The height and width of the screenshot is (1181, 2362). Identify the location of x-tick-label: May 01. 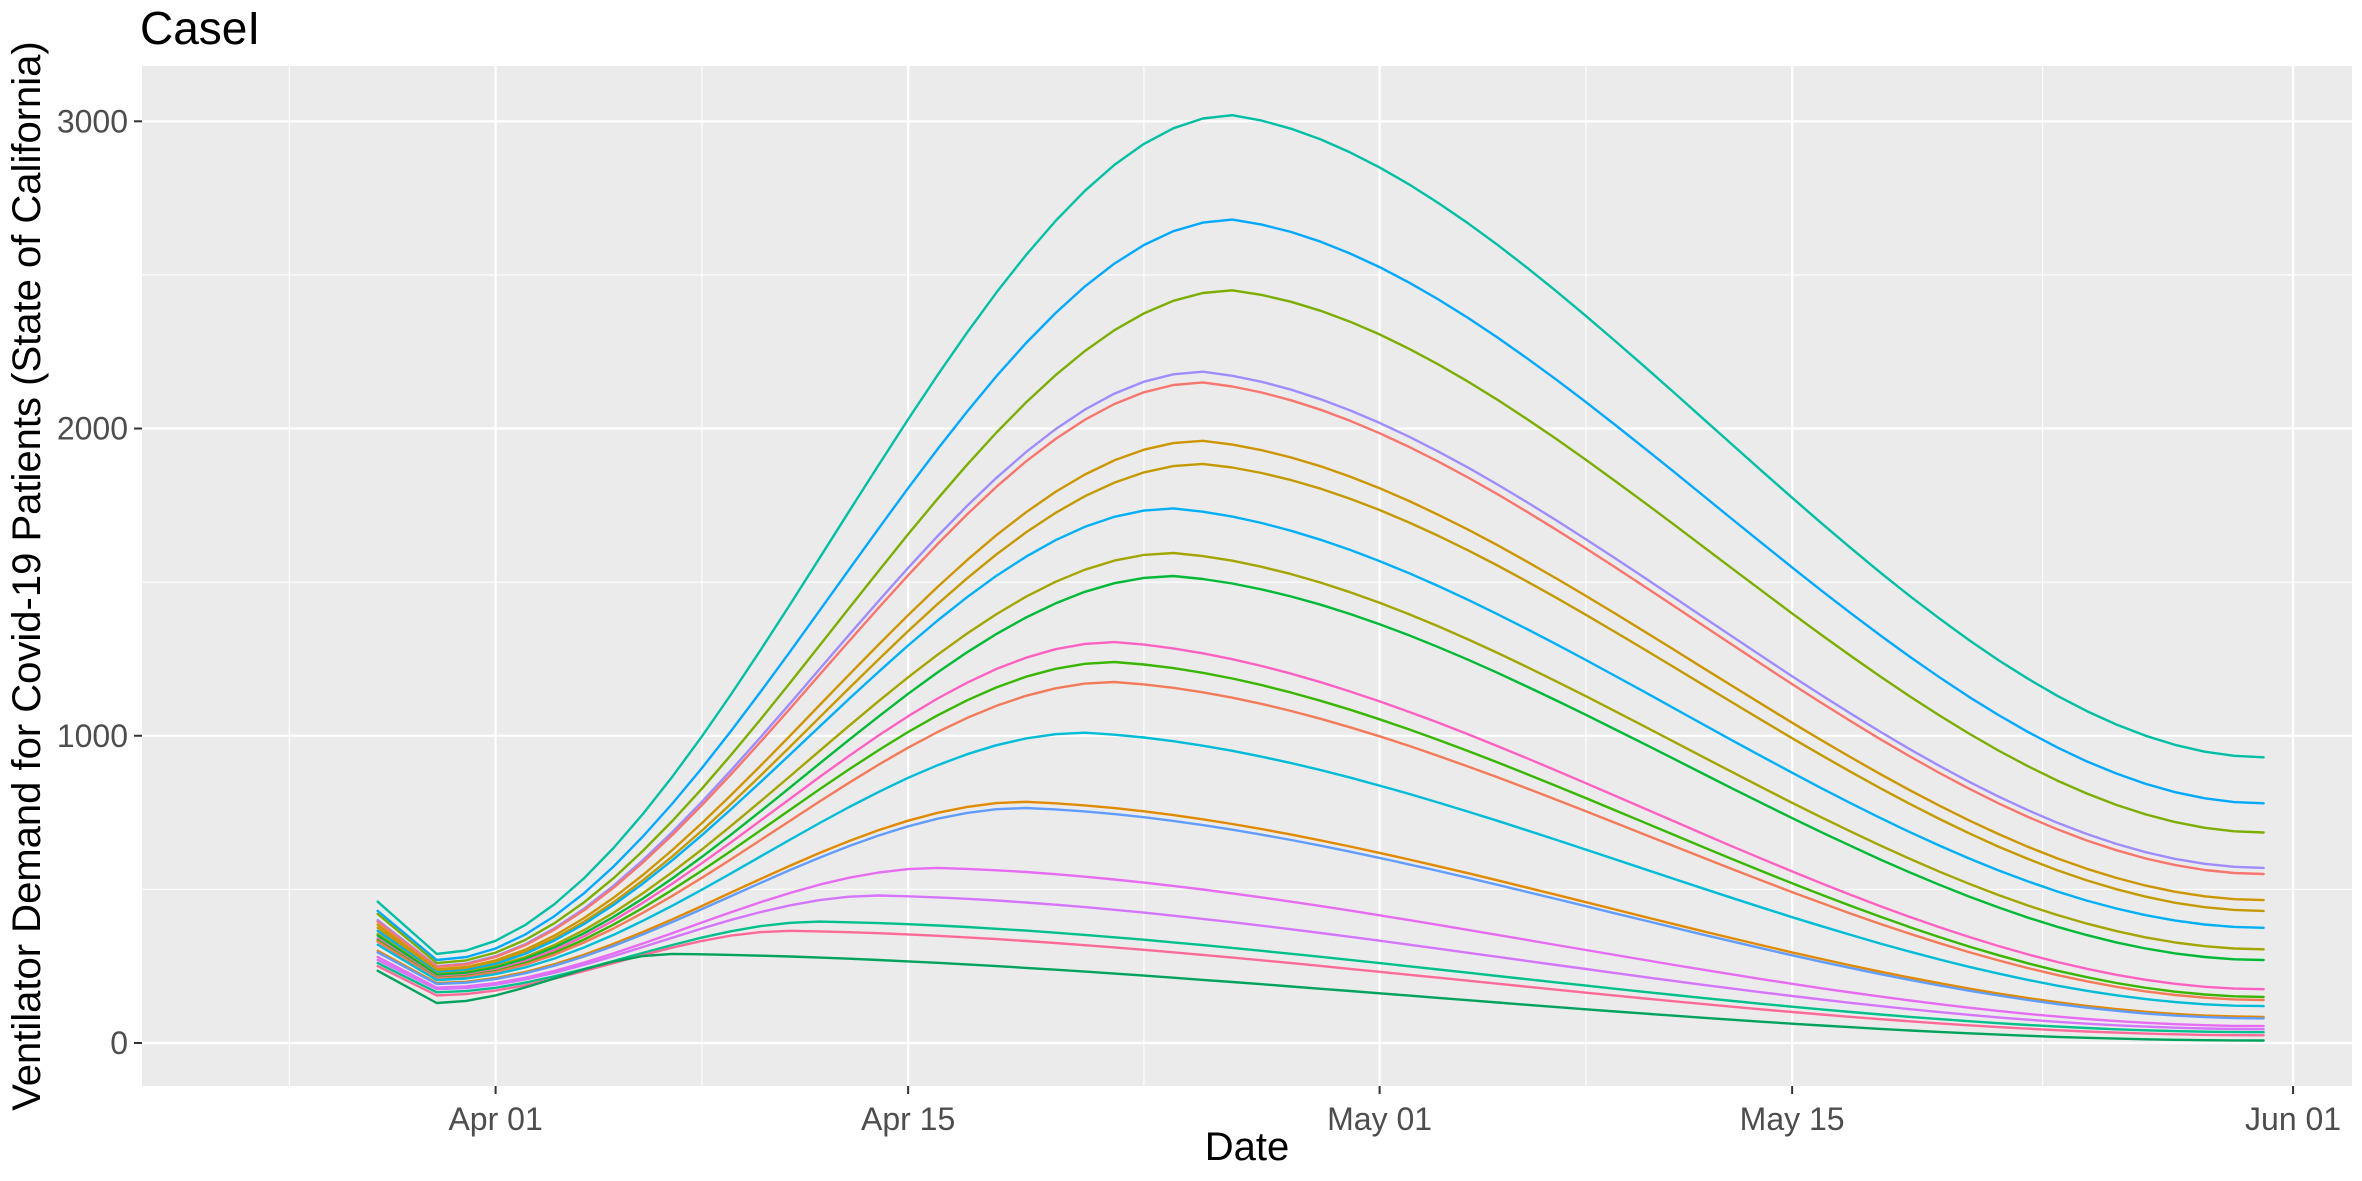
(1379, 1119).